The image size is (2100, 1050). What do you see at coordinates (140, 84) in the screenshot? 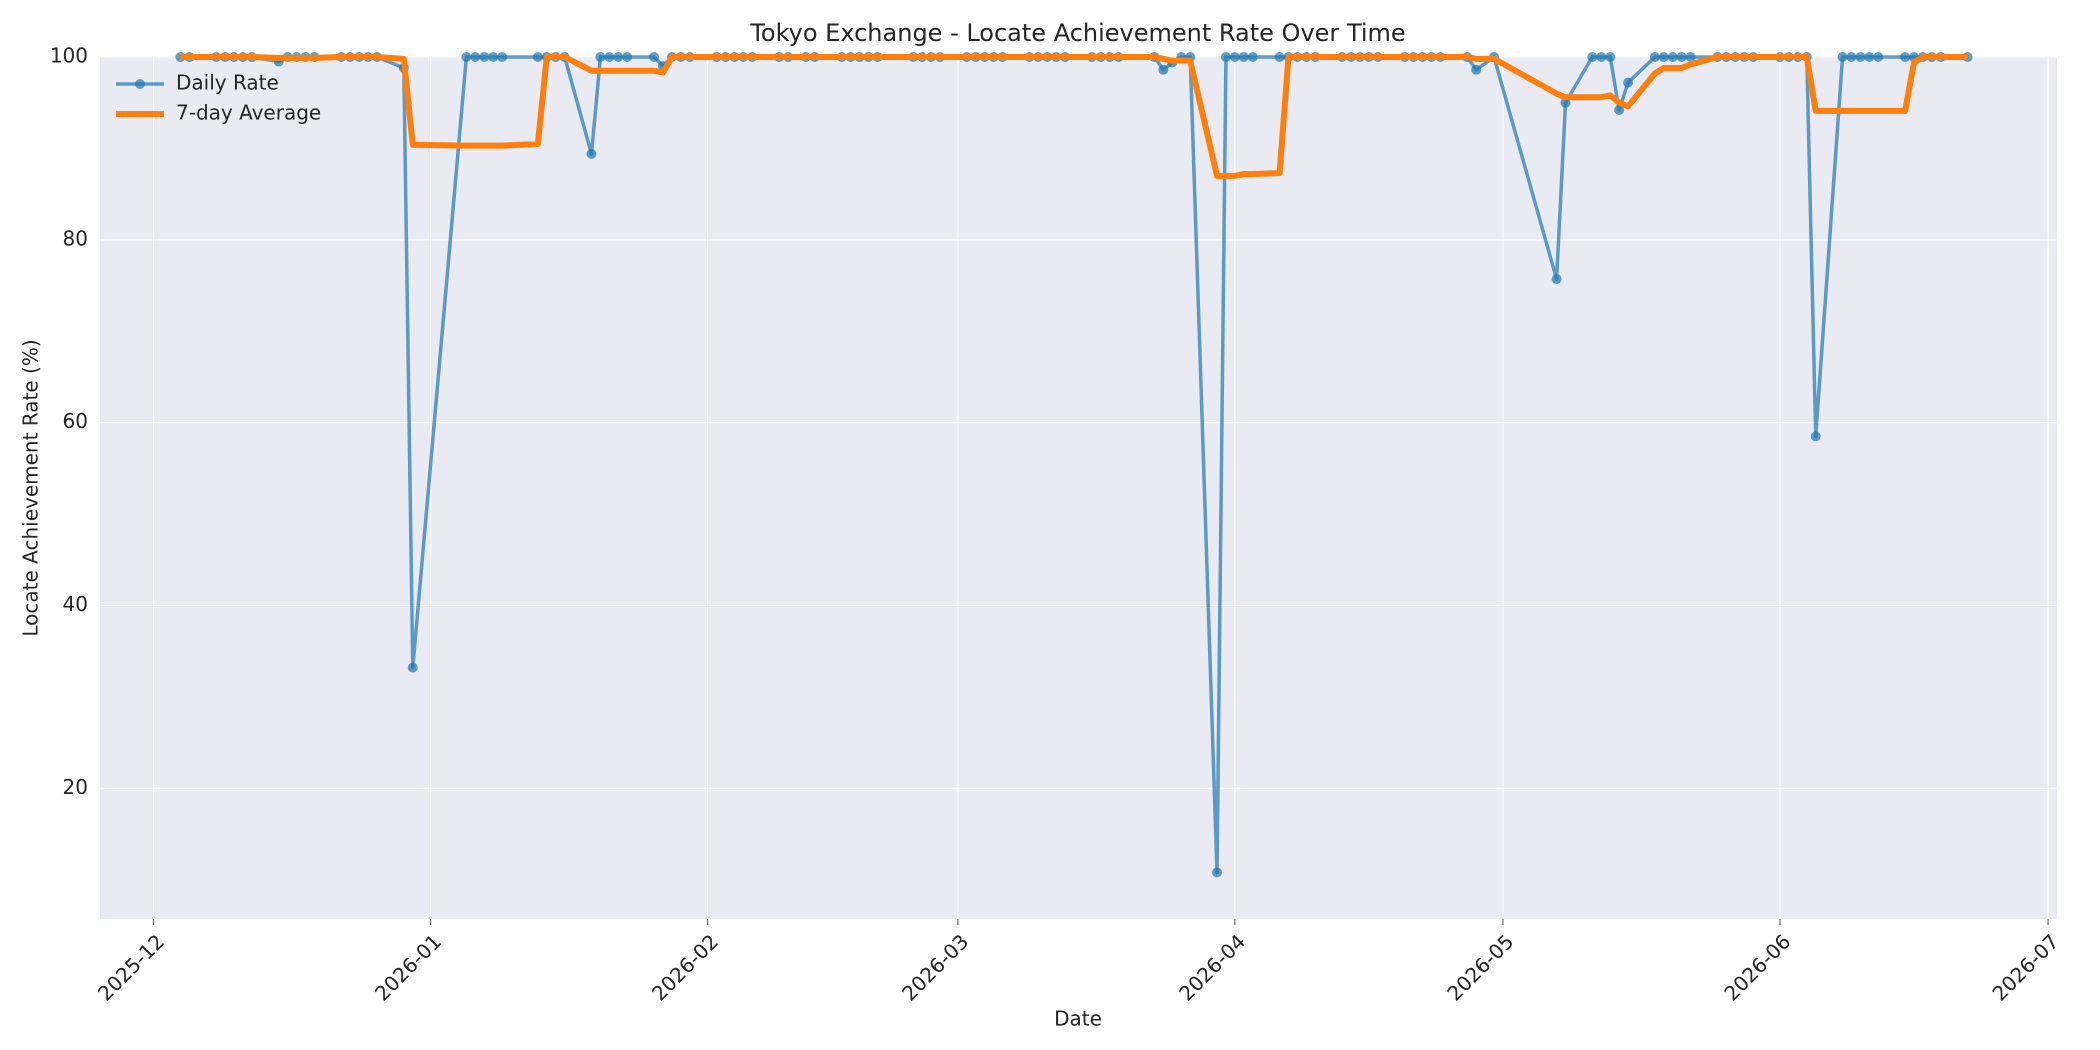
I see `legend-marker` at bounding box center [140, 84].